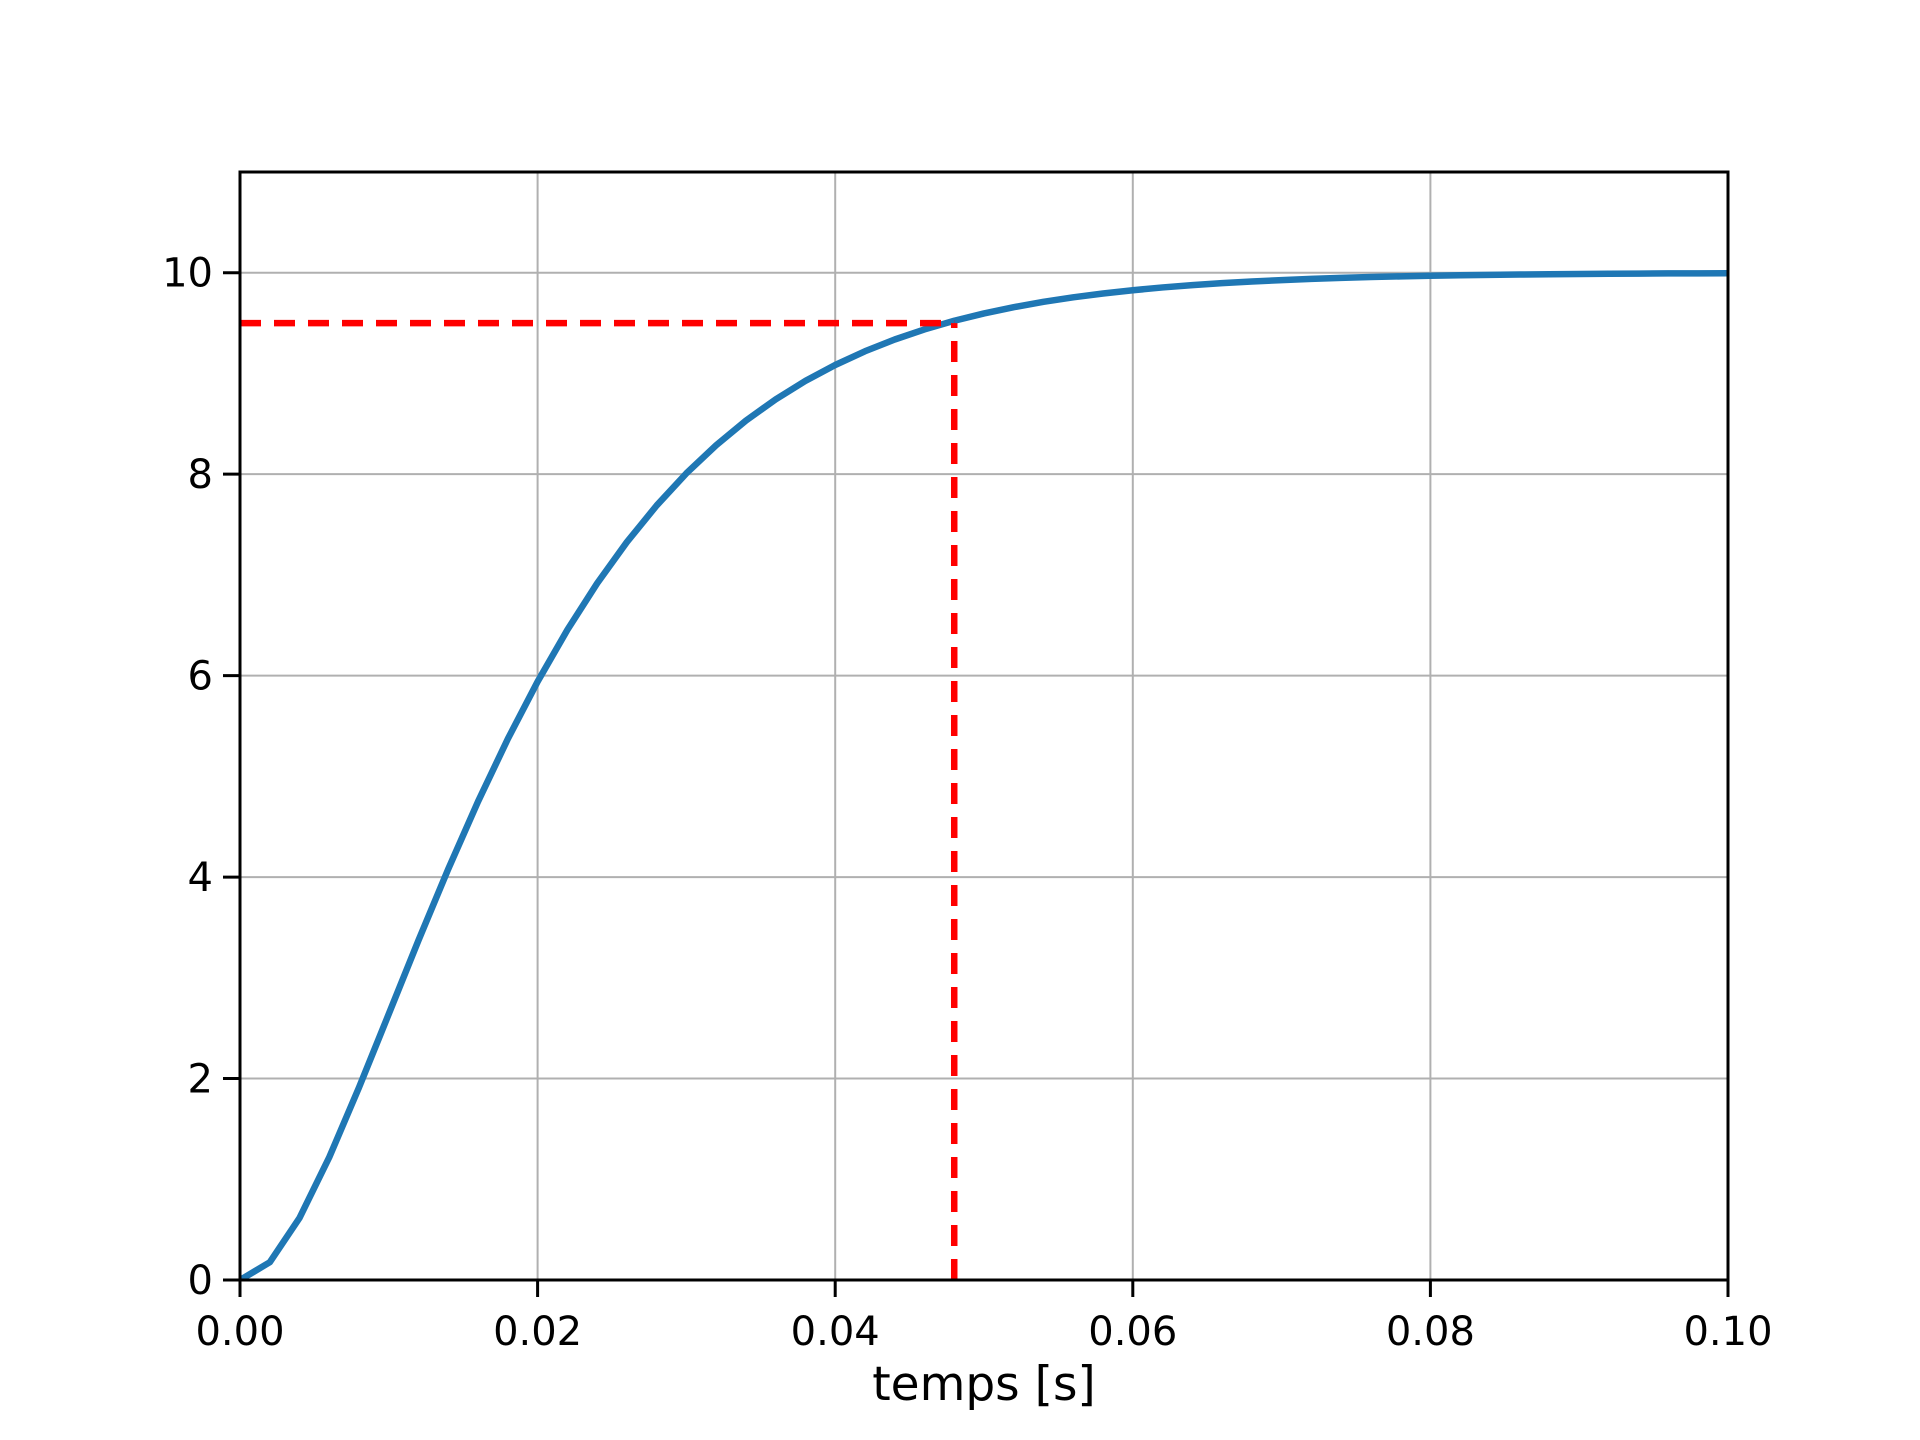  What do you see at coordinates (200, 1080) in the screenshot?
I see `y-tick-label: 2` at bounding box center [200, 1080].